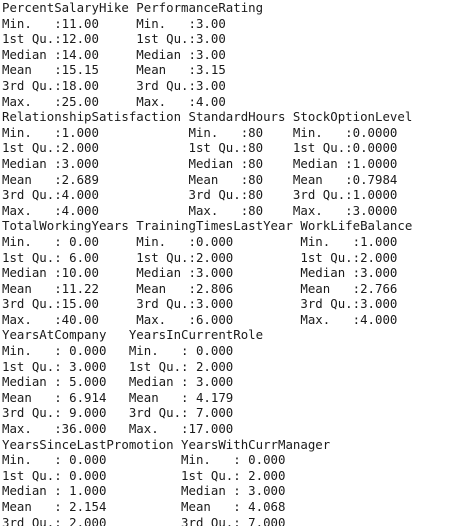 The width and height of the screenshot is (452, 526). What do you see at coordinates (118, 413) in the screenshot?
I see `console-line: 3rd Qu.: 9.000 3rd Qu.: 7.000` at bounding box center [118, 413].